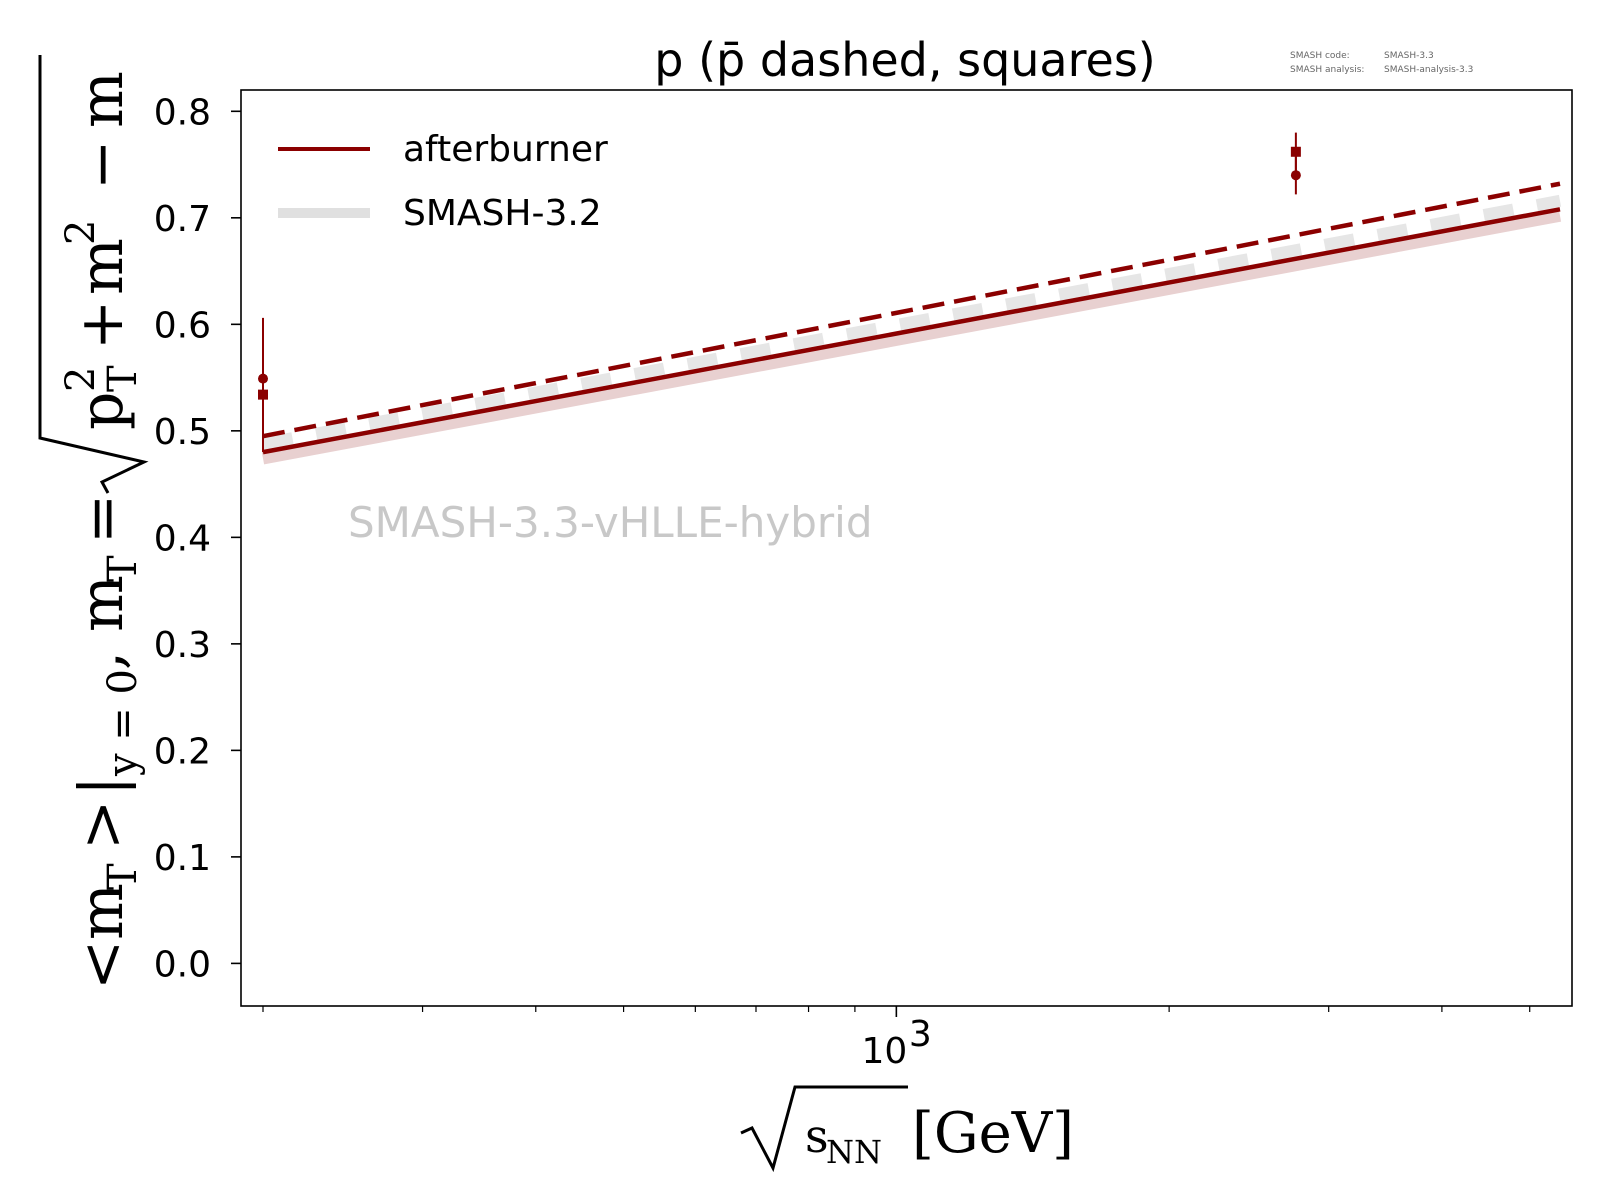  I want to click on x-tick-label-exponent: 3, so click(920, 1034).